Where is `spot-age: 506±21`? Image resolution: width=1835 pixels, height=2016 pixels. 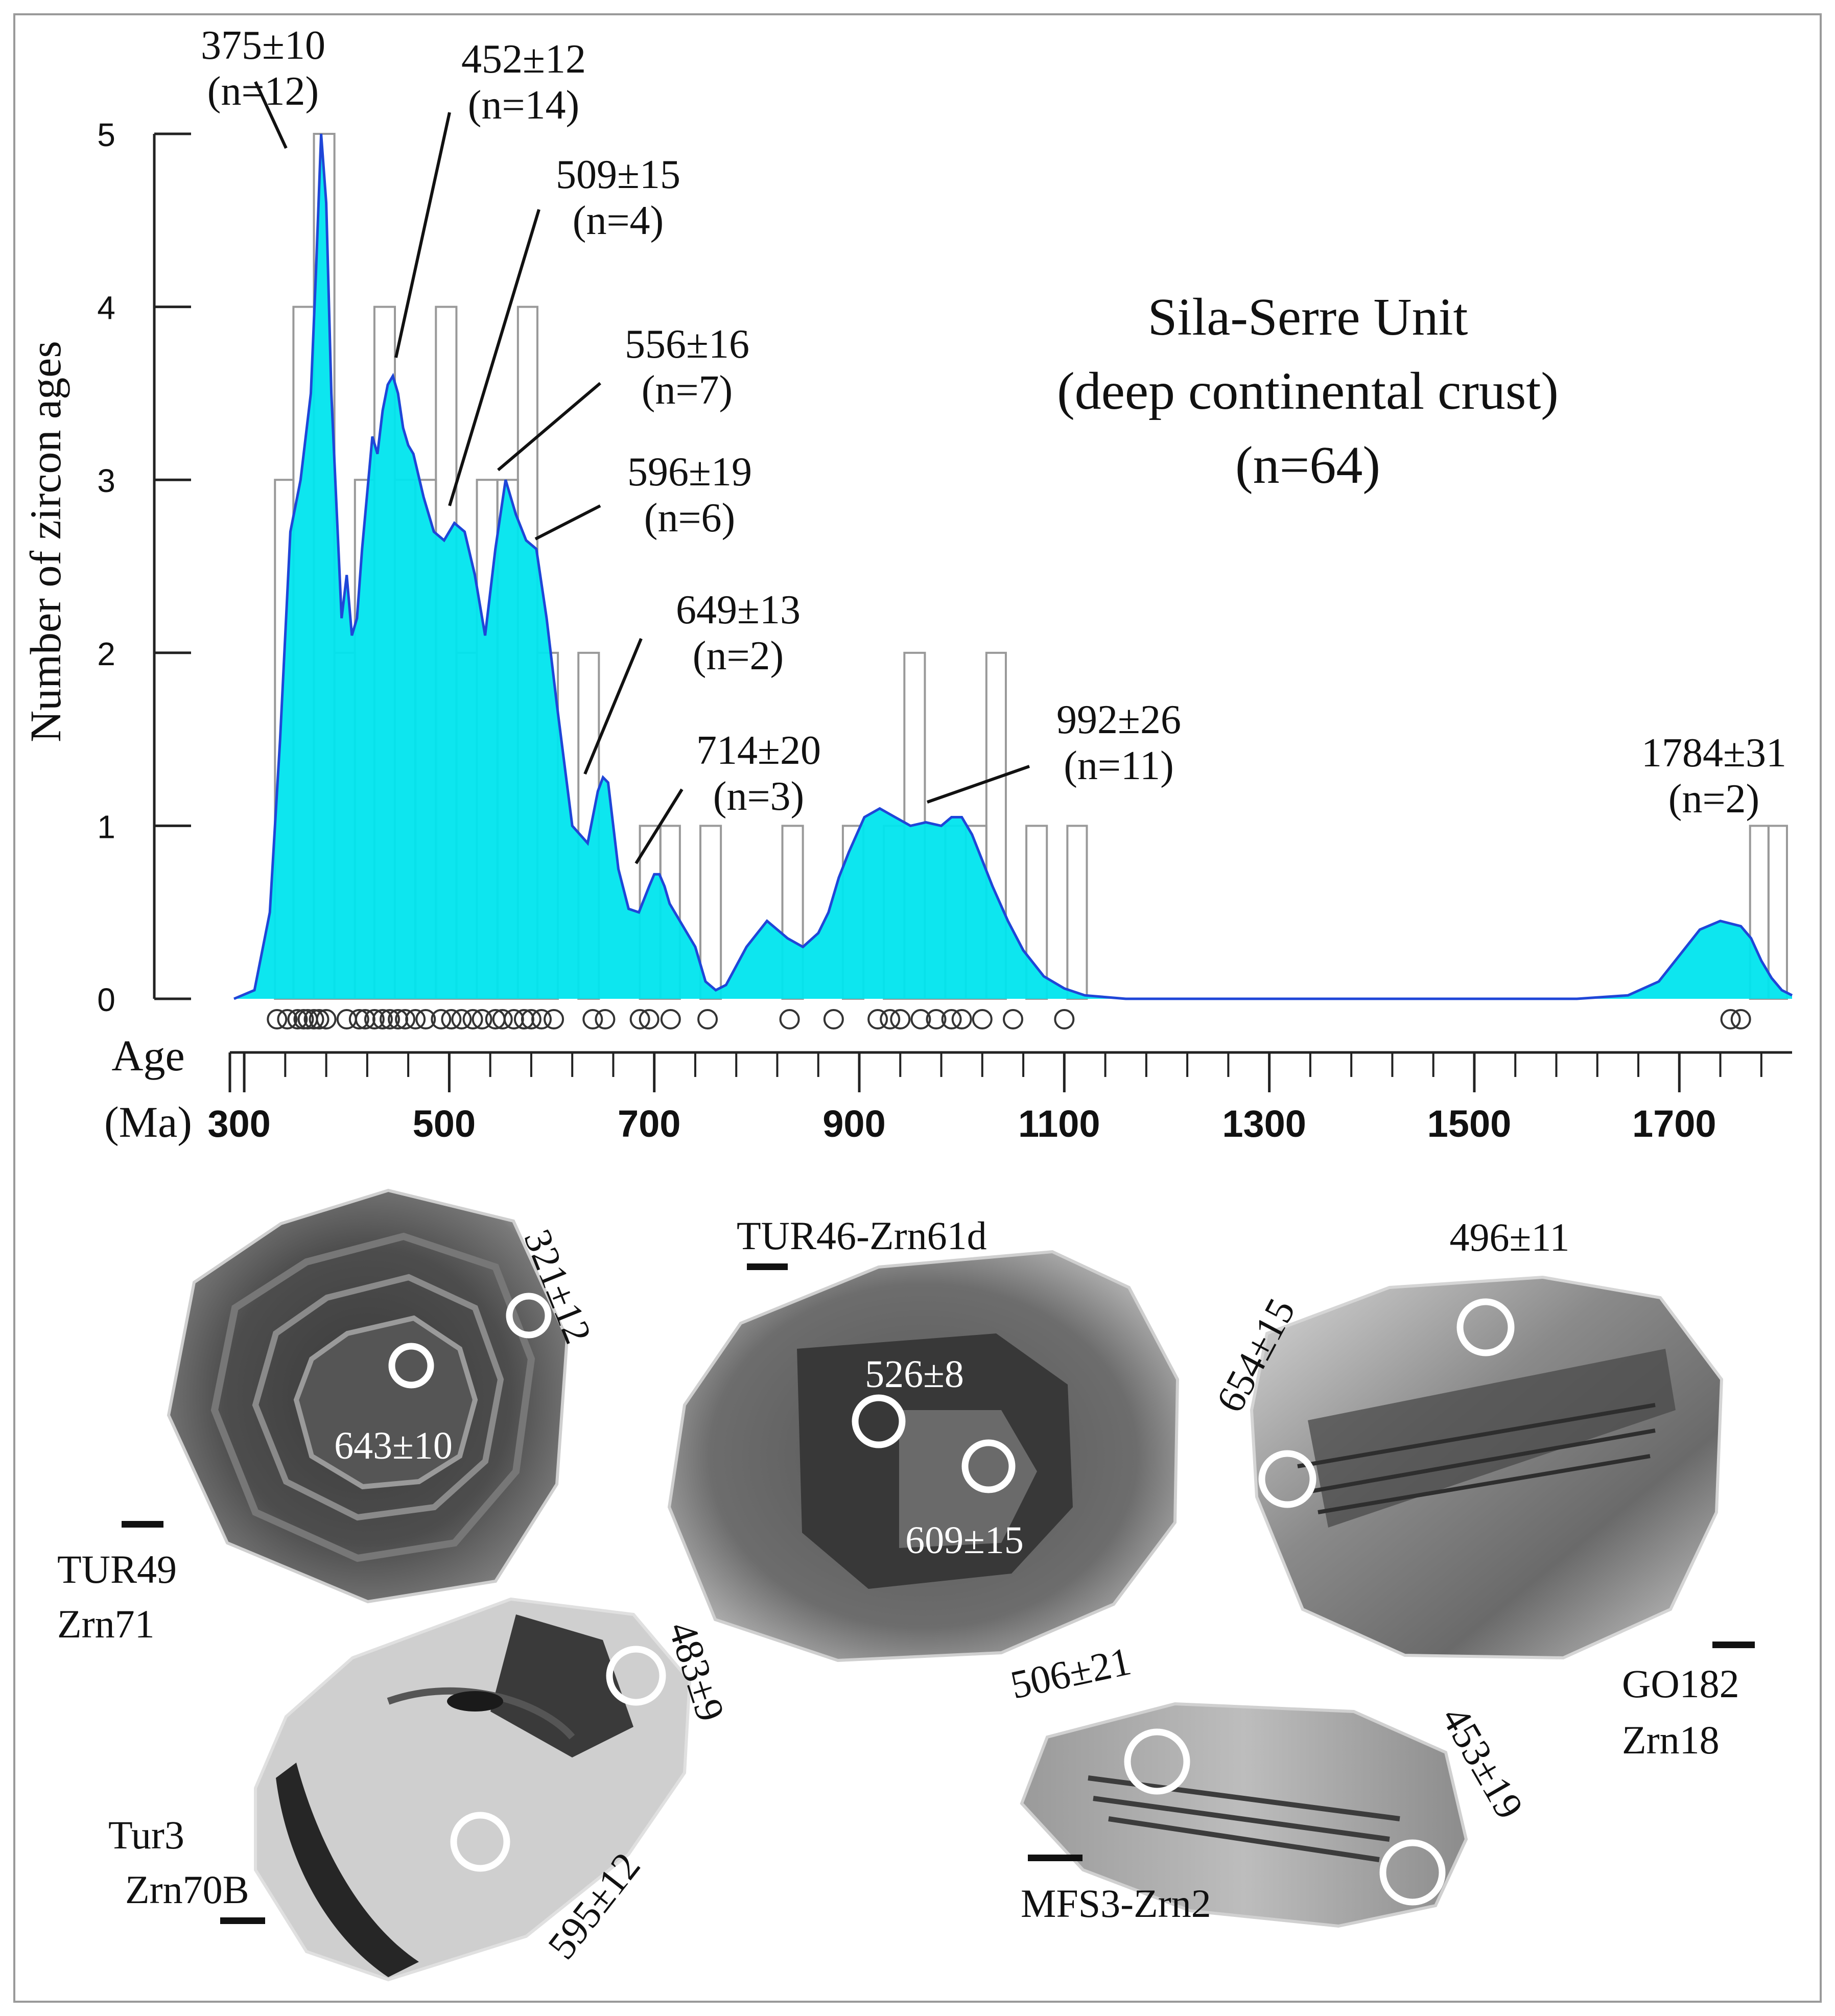 spot-age: 506±21 is located at coordinates (1070, 1672).